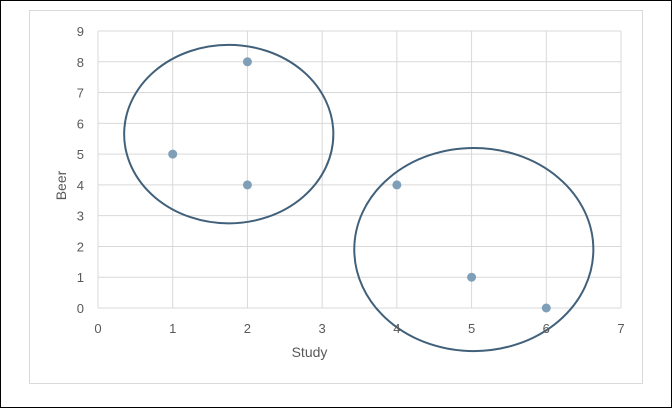  I want to click on y-tick-label: 0, so click(80, 308).